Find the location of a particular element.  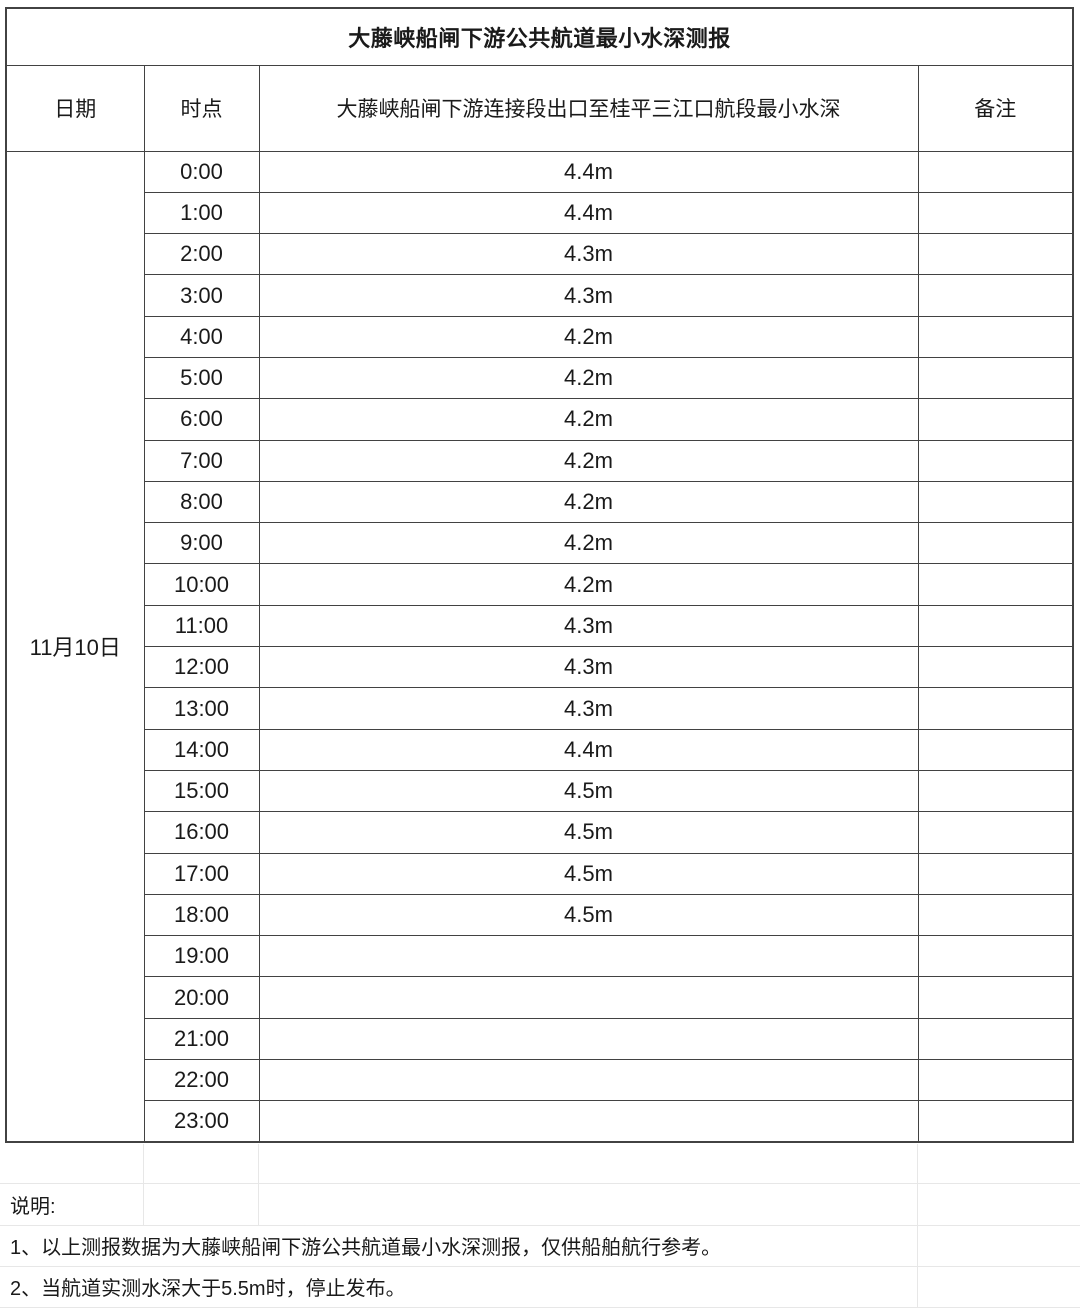

table-row: 5:00 4.2m is located at coordinates (540, 378).